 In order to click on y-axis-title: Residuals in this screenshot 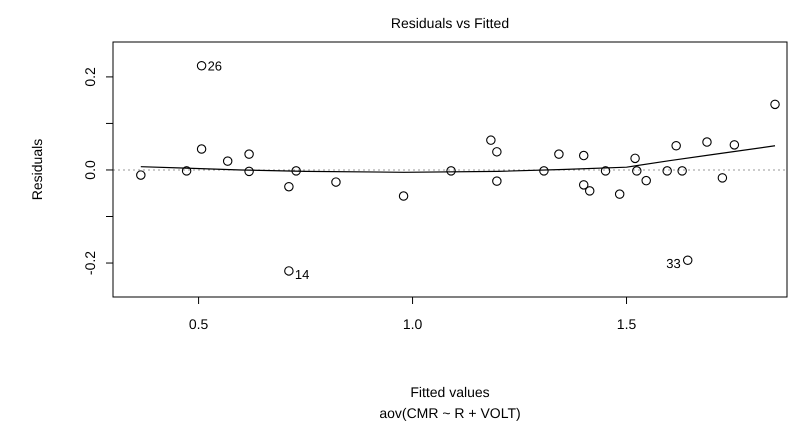, I will do `click(37, 169)`.